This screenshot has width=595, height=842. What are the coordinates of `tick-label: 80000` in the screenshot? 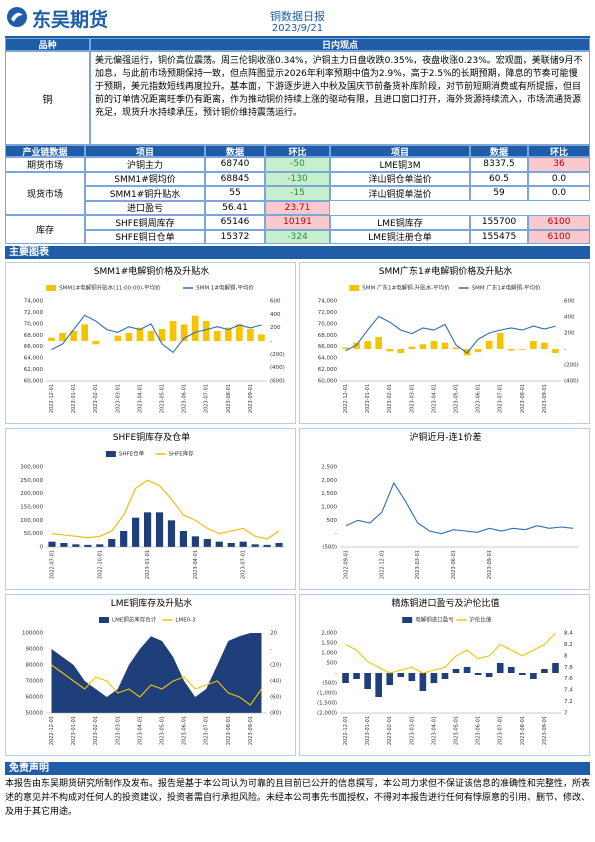 It's located at (35, 666).